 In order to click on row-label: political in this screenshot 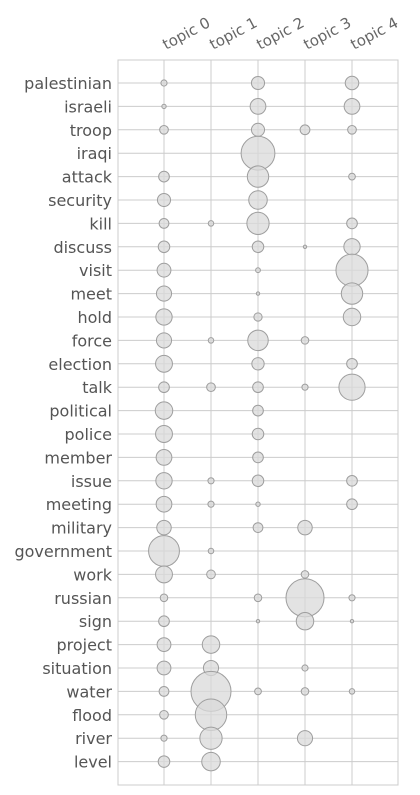, I will do `click(80, 411)`.